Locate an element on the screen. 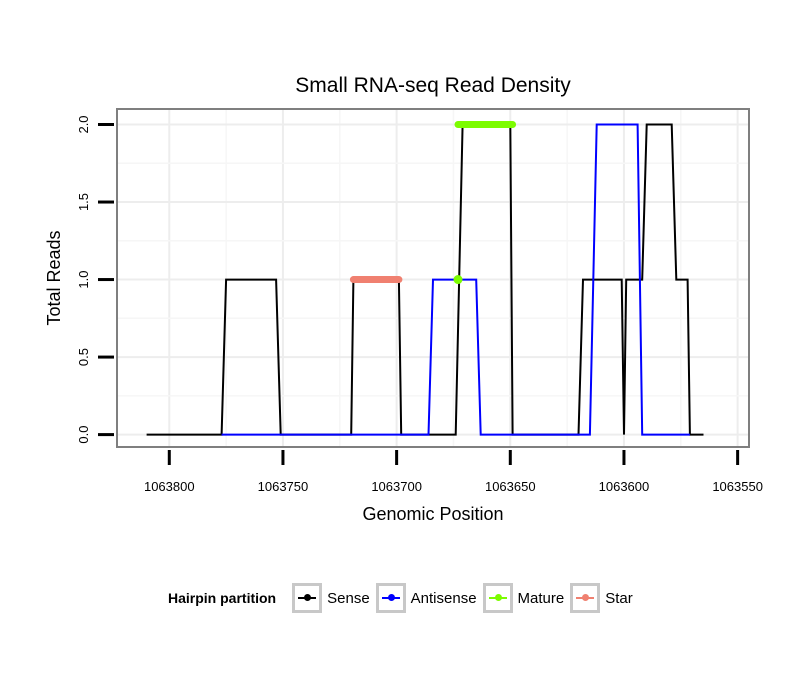 This screenshot has height=690, width=810. y-tick-label: 1.5 is located at coordinates (83, 202).